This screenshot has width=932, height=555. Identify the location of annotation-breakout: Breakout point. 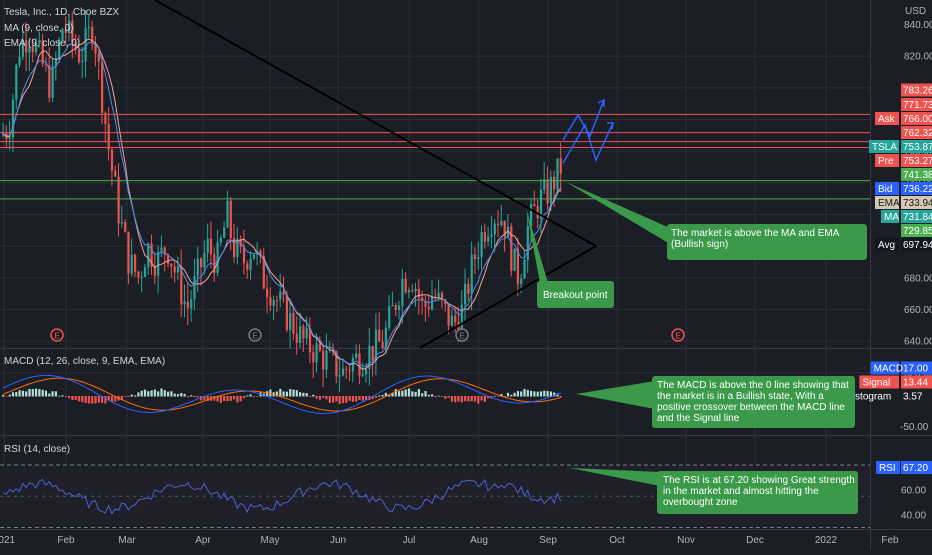
(570, 258).